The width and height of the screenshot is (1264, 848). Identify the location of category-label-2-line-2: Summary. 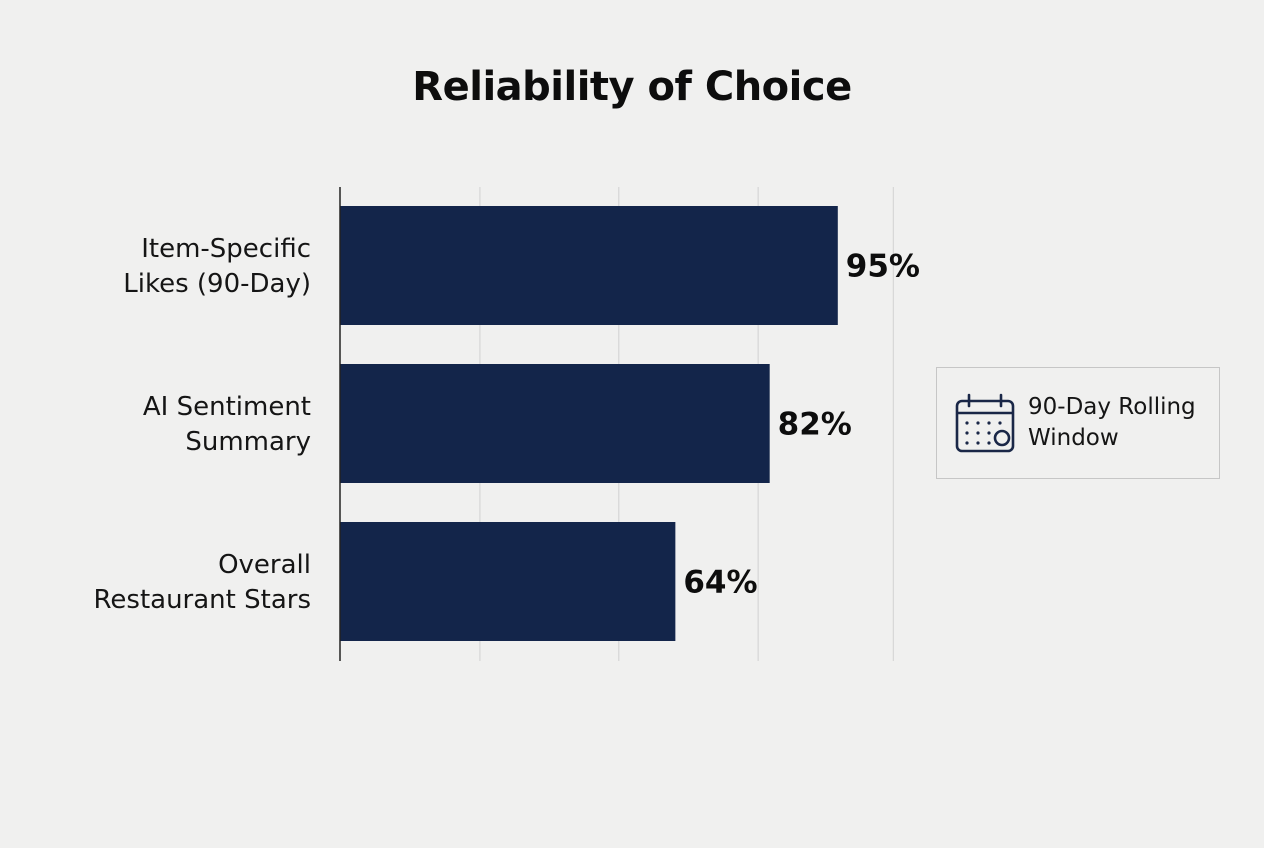
(248, 442).